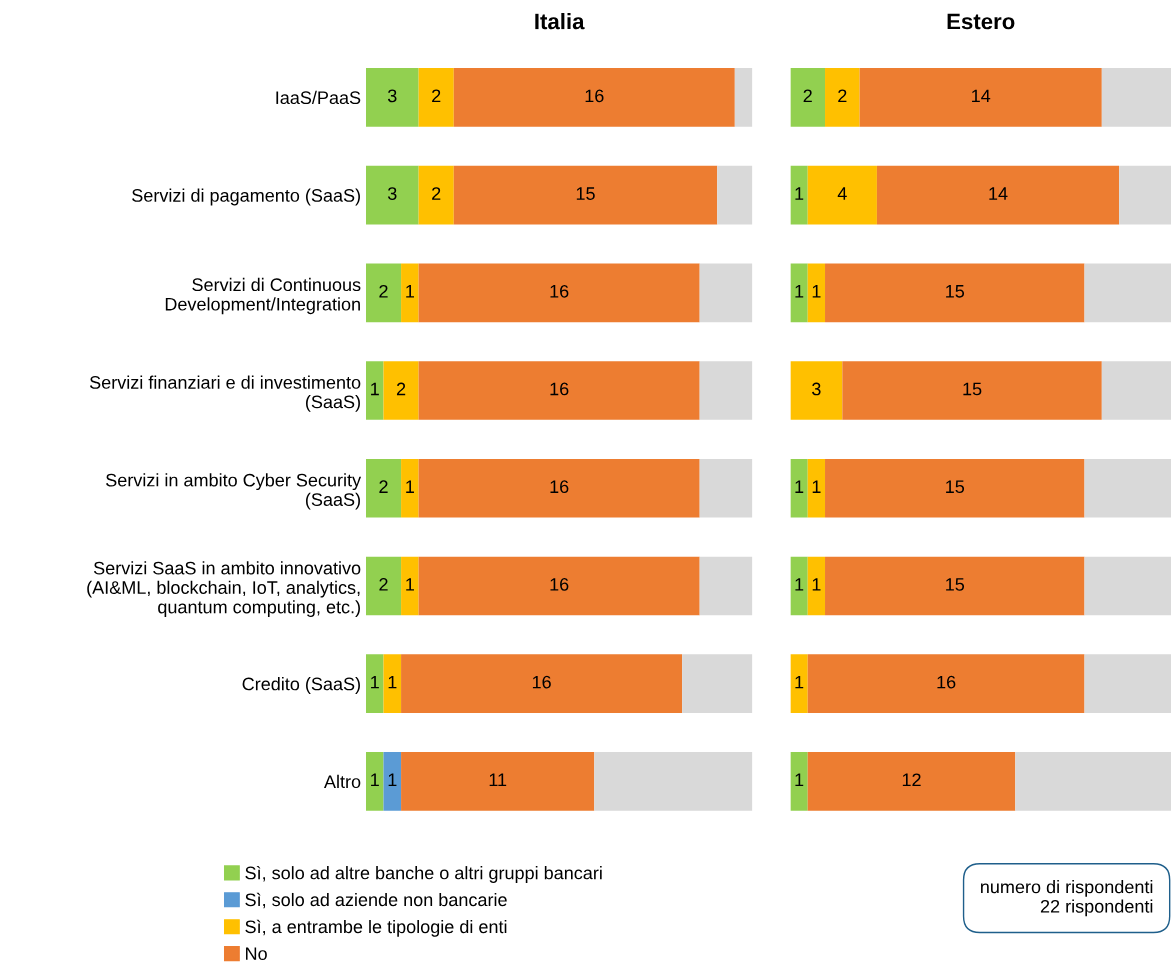  Describe the element at coordinates (376, 928) in the screenshot. I see `legend-label: Sì, a entrambe le tipologie di enti` at that location.